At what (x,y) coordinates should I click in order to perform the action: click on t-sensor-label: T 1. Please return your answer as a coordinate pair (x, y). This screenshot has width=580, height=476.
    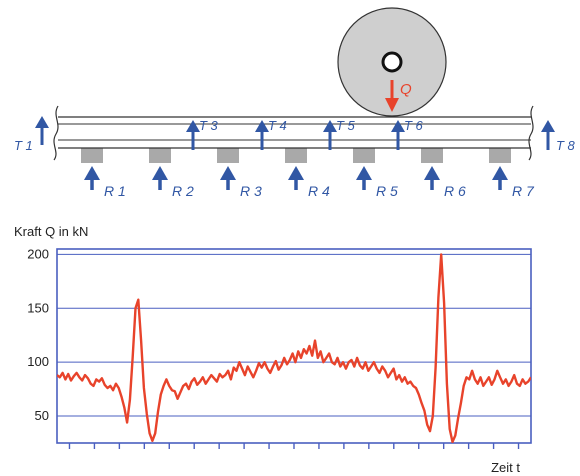
    Looking at the image, I should click on (23, 145).